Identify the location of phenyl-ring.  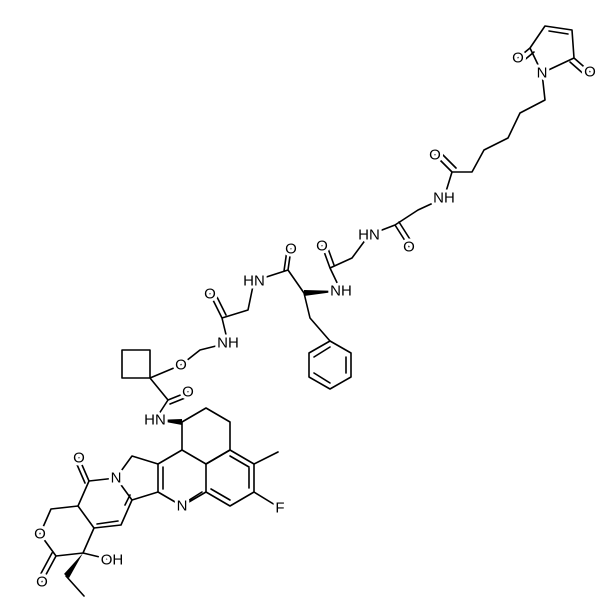
(330, 365).